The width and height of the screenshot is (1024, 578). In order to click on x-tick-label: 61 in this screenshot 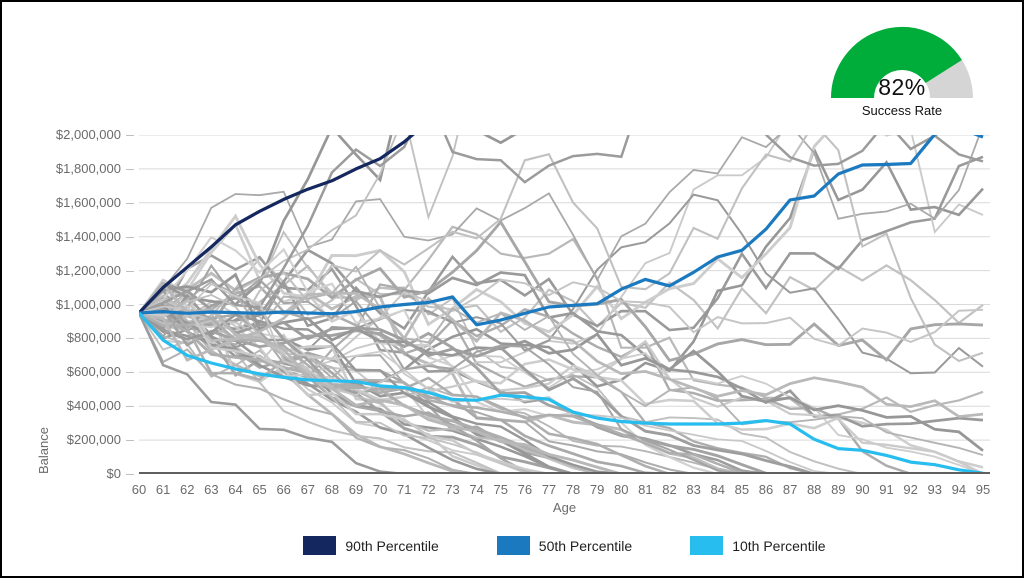, I will do `click(163, 489)`.